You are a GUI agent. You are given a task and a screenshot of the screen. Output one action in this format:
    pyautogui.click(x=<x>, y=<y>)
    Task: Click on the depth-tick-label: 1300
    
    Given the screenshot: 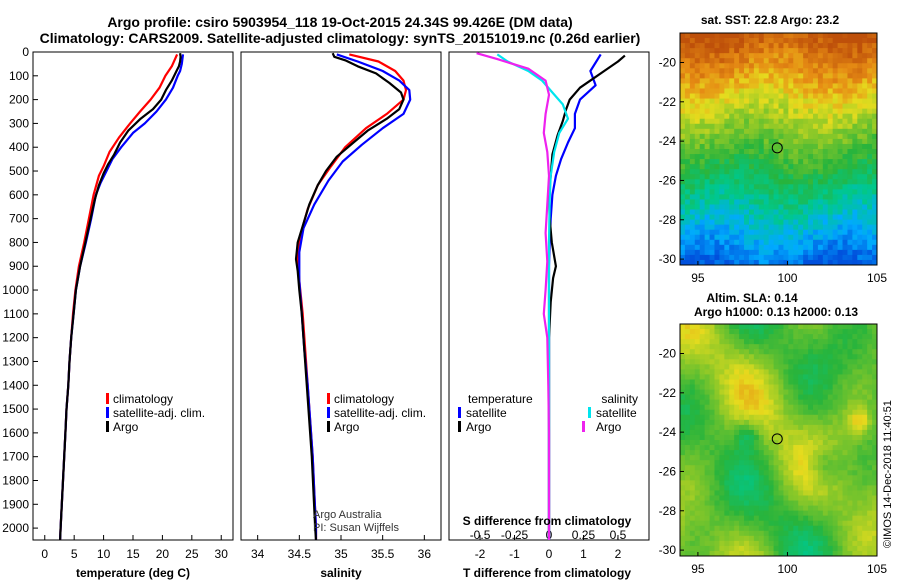 What is the action you would take?
    pyautogui.click(x=15, y=361)
    